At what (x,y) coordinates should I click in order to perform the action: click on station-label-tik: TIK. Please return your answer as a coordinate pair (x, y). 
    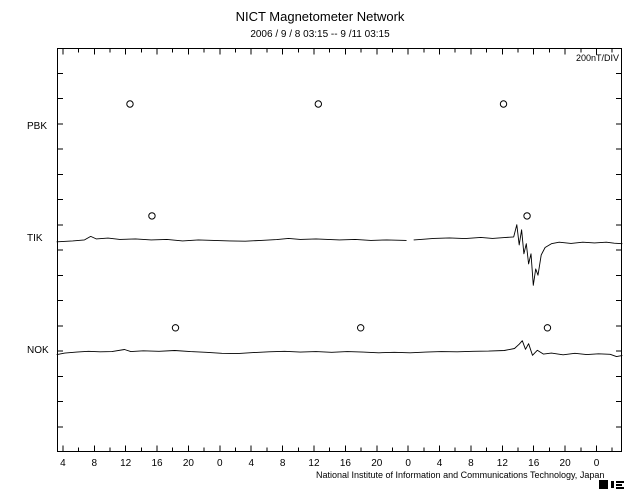
    Looking at the image, I should click on (35, 238).